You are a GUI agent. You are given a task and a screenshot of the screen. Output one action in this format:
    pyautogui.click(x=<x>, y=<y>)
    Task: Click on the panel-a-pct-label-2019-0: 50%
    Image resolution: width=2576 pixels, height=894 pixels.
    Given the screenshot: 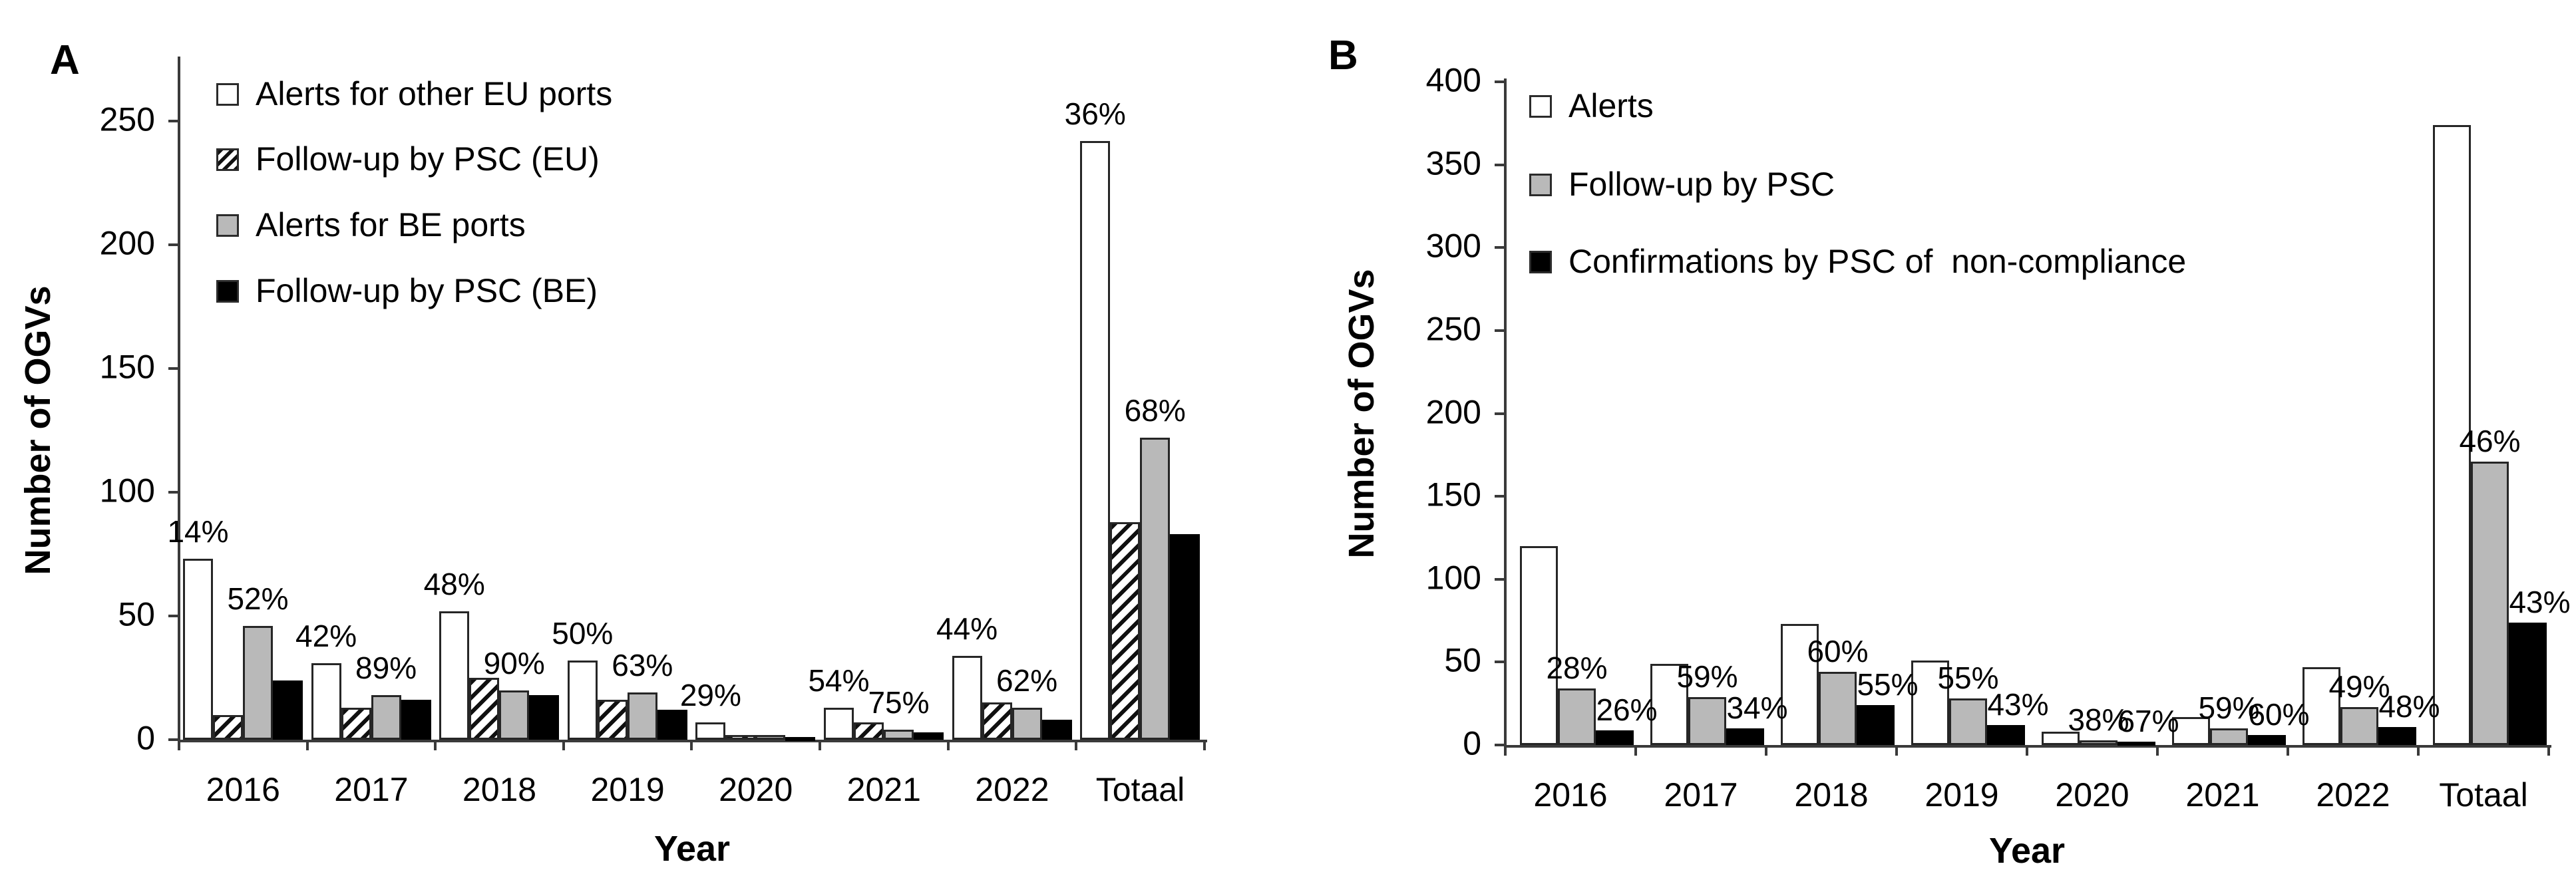 What is the action you would take?
    pyautogui.click(x=583, y=633)
    